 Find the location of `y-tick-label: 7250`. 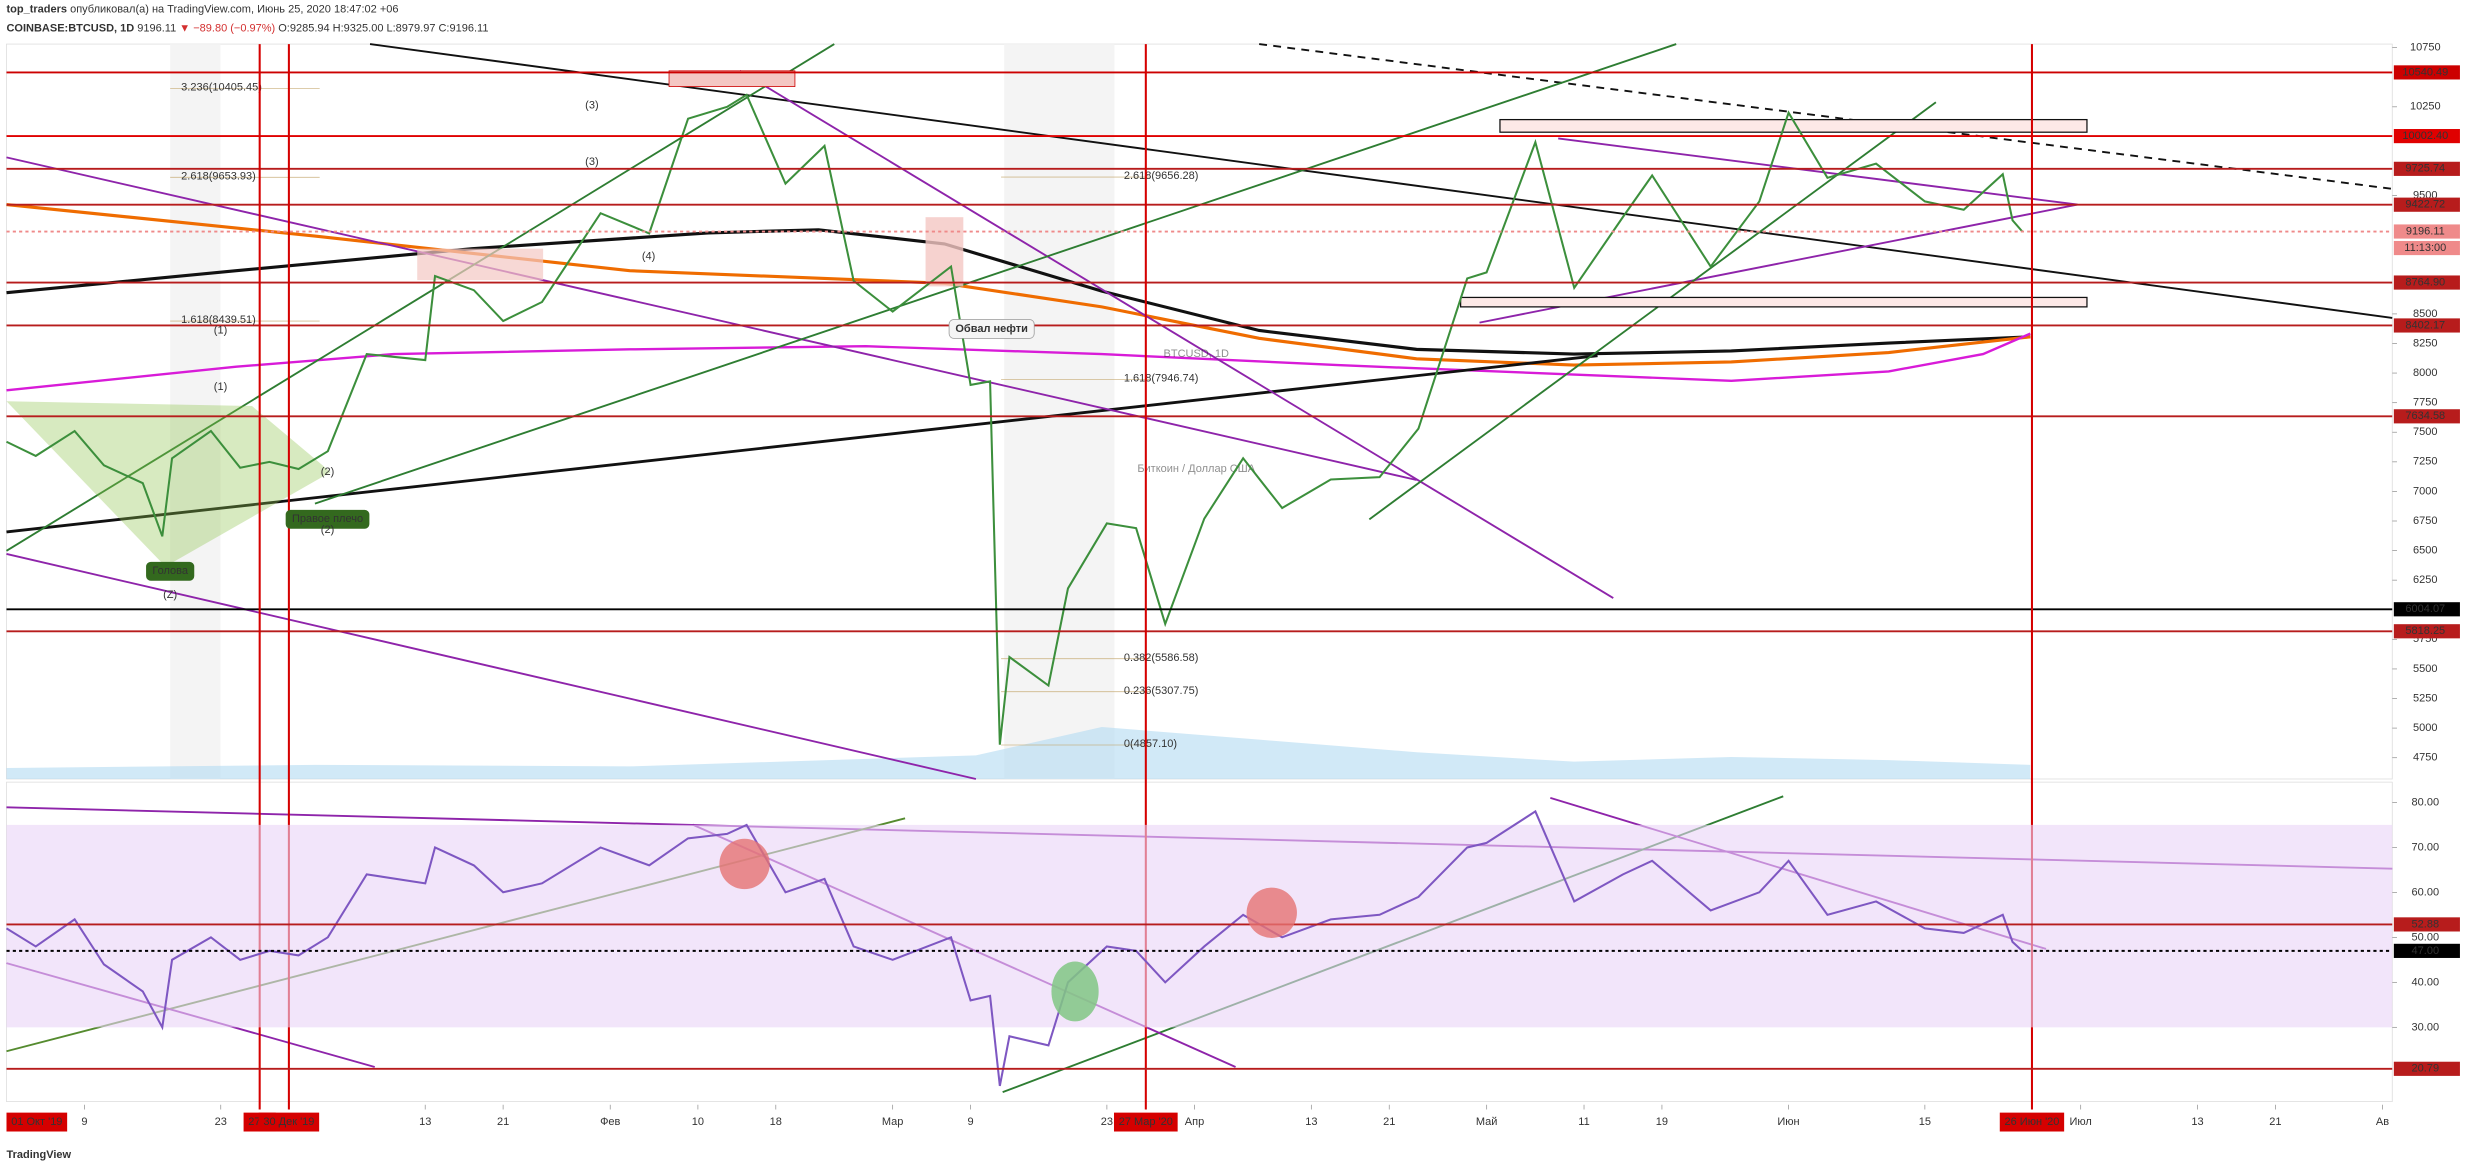

y-tick-label: 7250 is located at coordinates (2425, 462).